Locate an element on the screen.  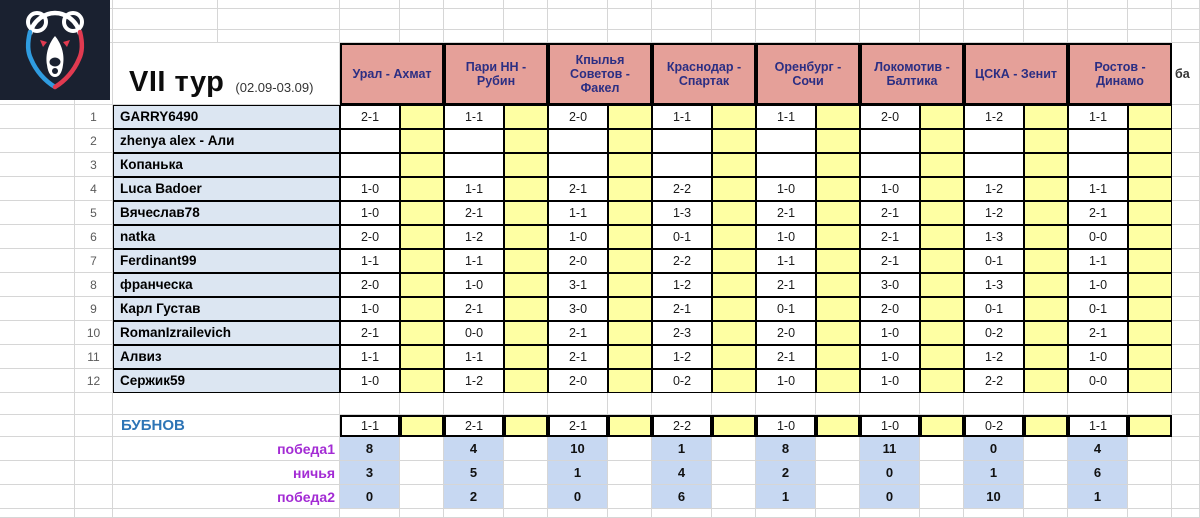
summary-label-cell: победа2 is located at coordinates (226, 497).